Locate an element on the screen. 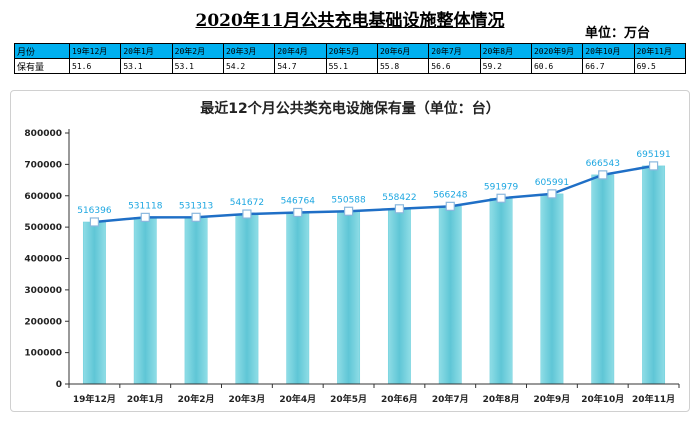 This screenshot has width=700, height=426. x-tick-label: 20年7月 is located at coordinates (450, 399).